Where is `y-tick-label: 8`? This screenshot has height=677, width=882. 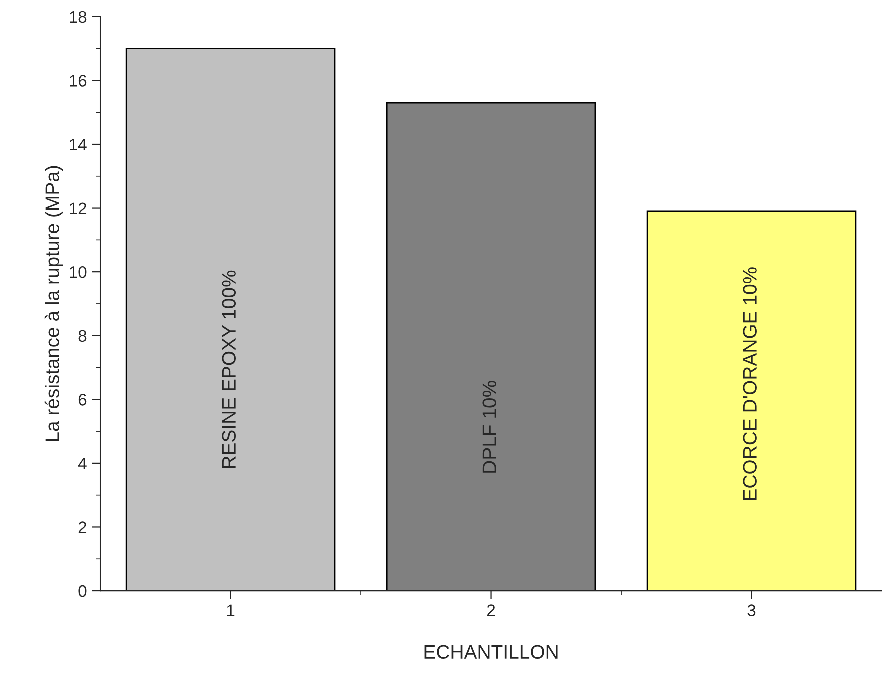 y-tick-label: 8 is located at coordinates (82, 336).